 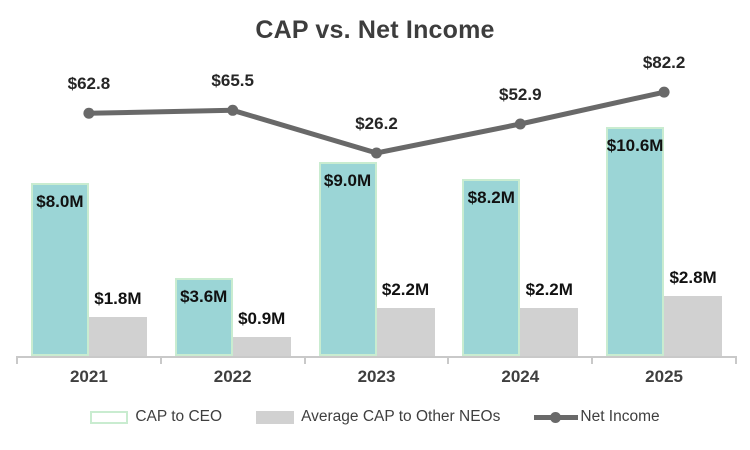 I want to click on legend-item-net-income: Net Income, so click(x=597, y=417).